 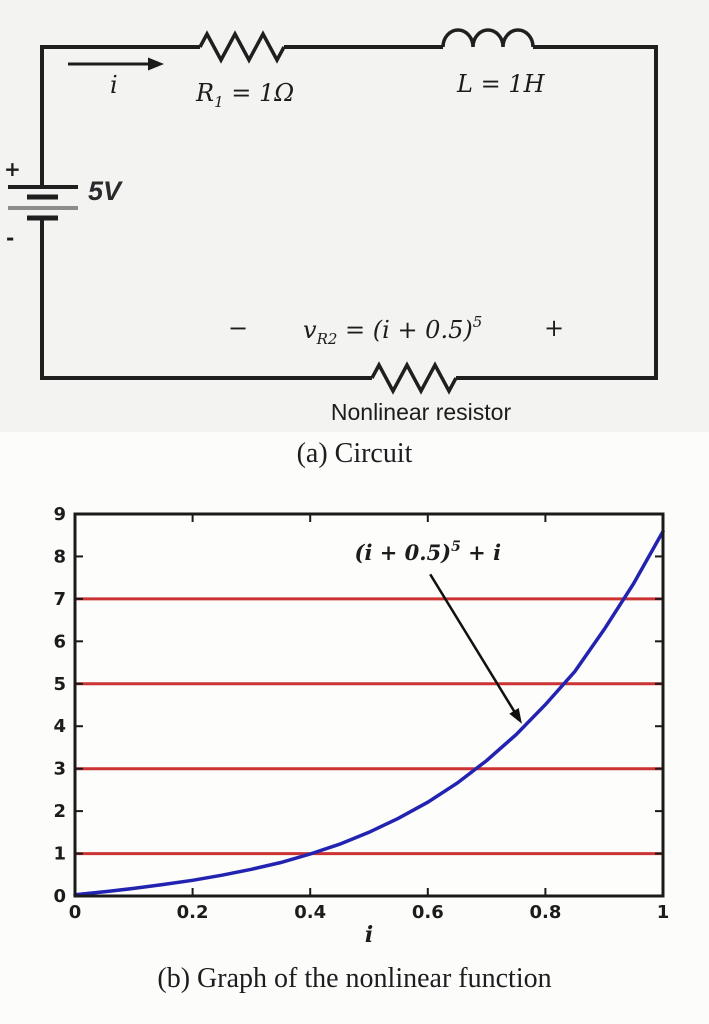 What do you see at coordinates (59, 684) in the screenshot?
I see `y-tick-label: 5` at bounding box center [59, 684].